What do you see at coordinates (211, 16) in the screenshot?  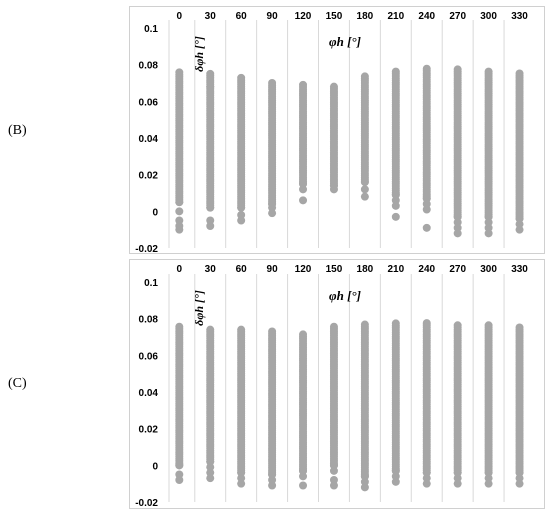 I see `x-tick-label: 30` at bounding box center [211, 16].